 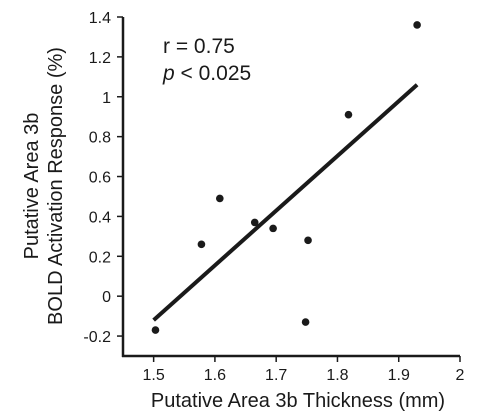 What do you see at coordinates (168, 73) in the screenshot?
I see `p-symbol: p` at bounding box center [168, 73].